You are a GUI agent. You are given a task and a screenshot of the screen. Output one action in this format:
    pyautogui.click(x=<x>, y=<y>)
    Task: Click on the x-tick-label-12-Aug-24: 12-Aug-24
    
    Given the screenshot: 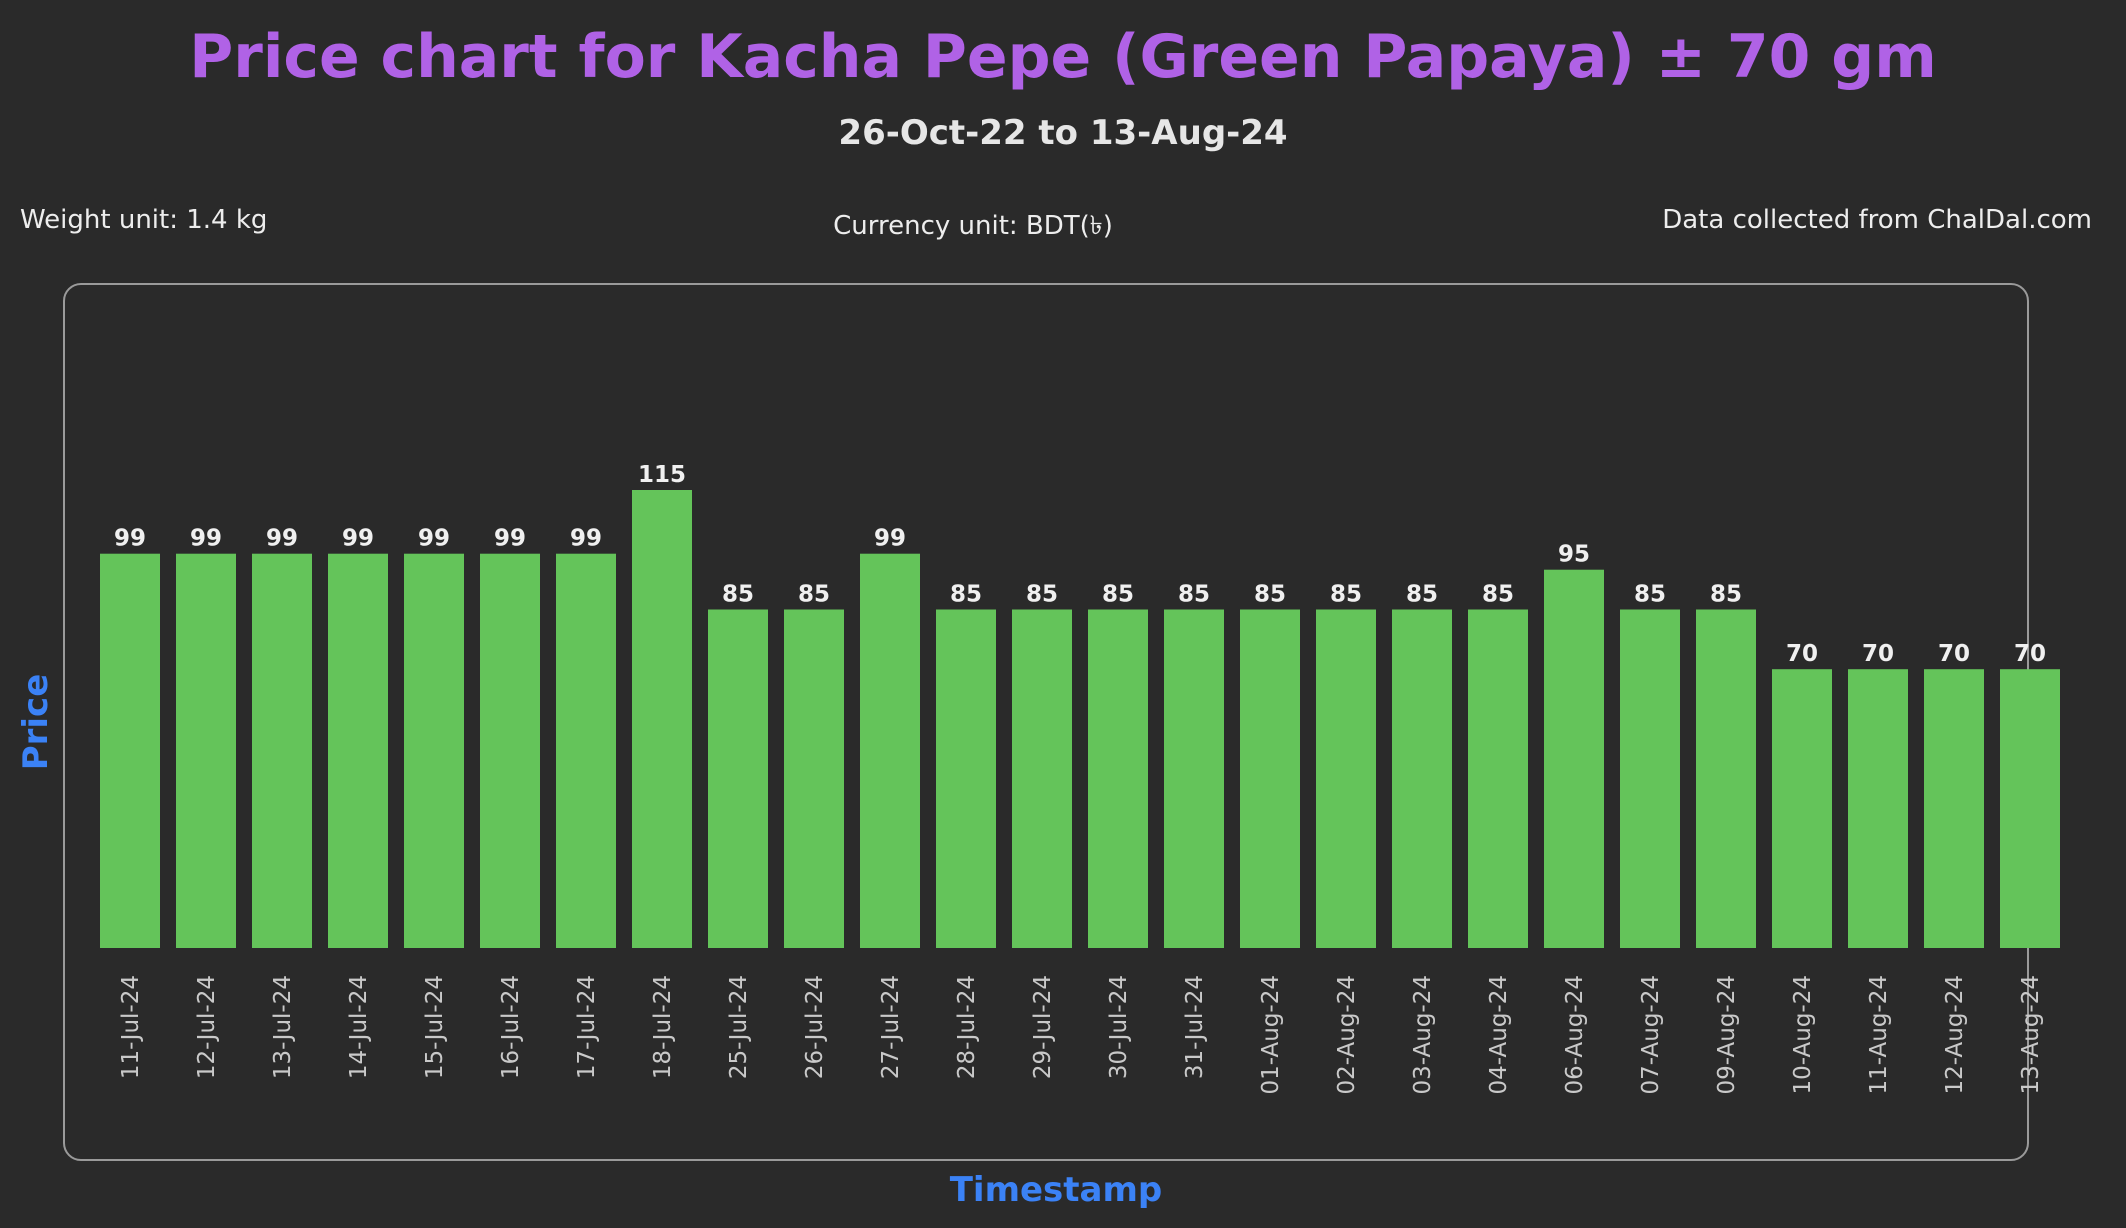 What is the action you would take?
    pyautogui.click(x=1955, y=1035)
    